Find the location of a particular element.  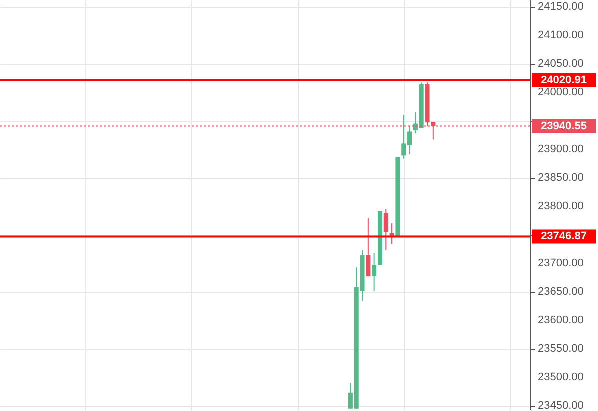

y-tick-label: 23550.00 is located at coordinates (561, 348).